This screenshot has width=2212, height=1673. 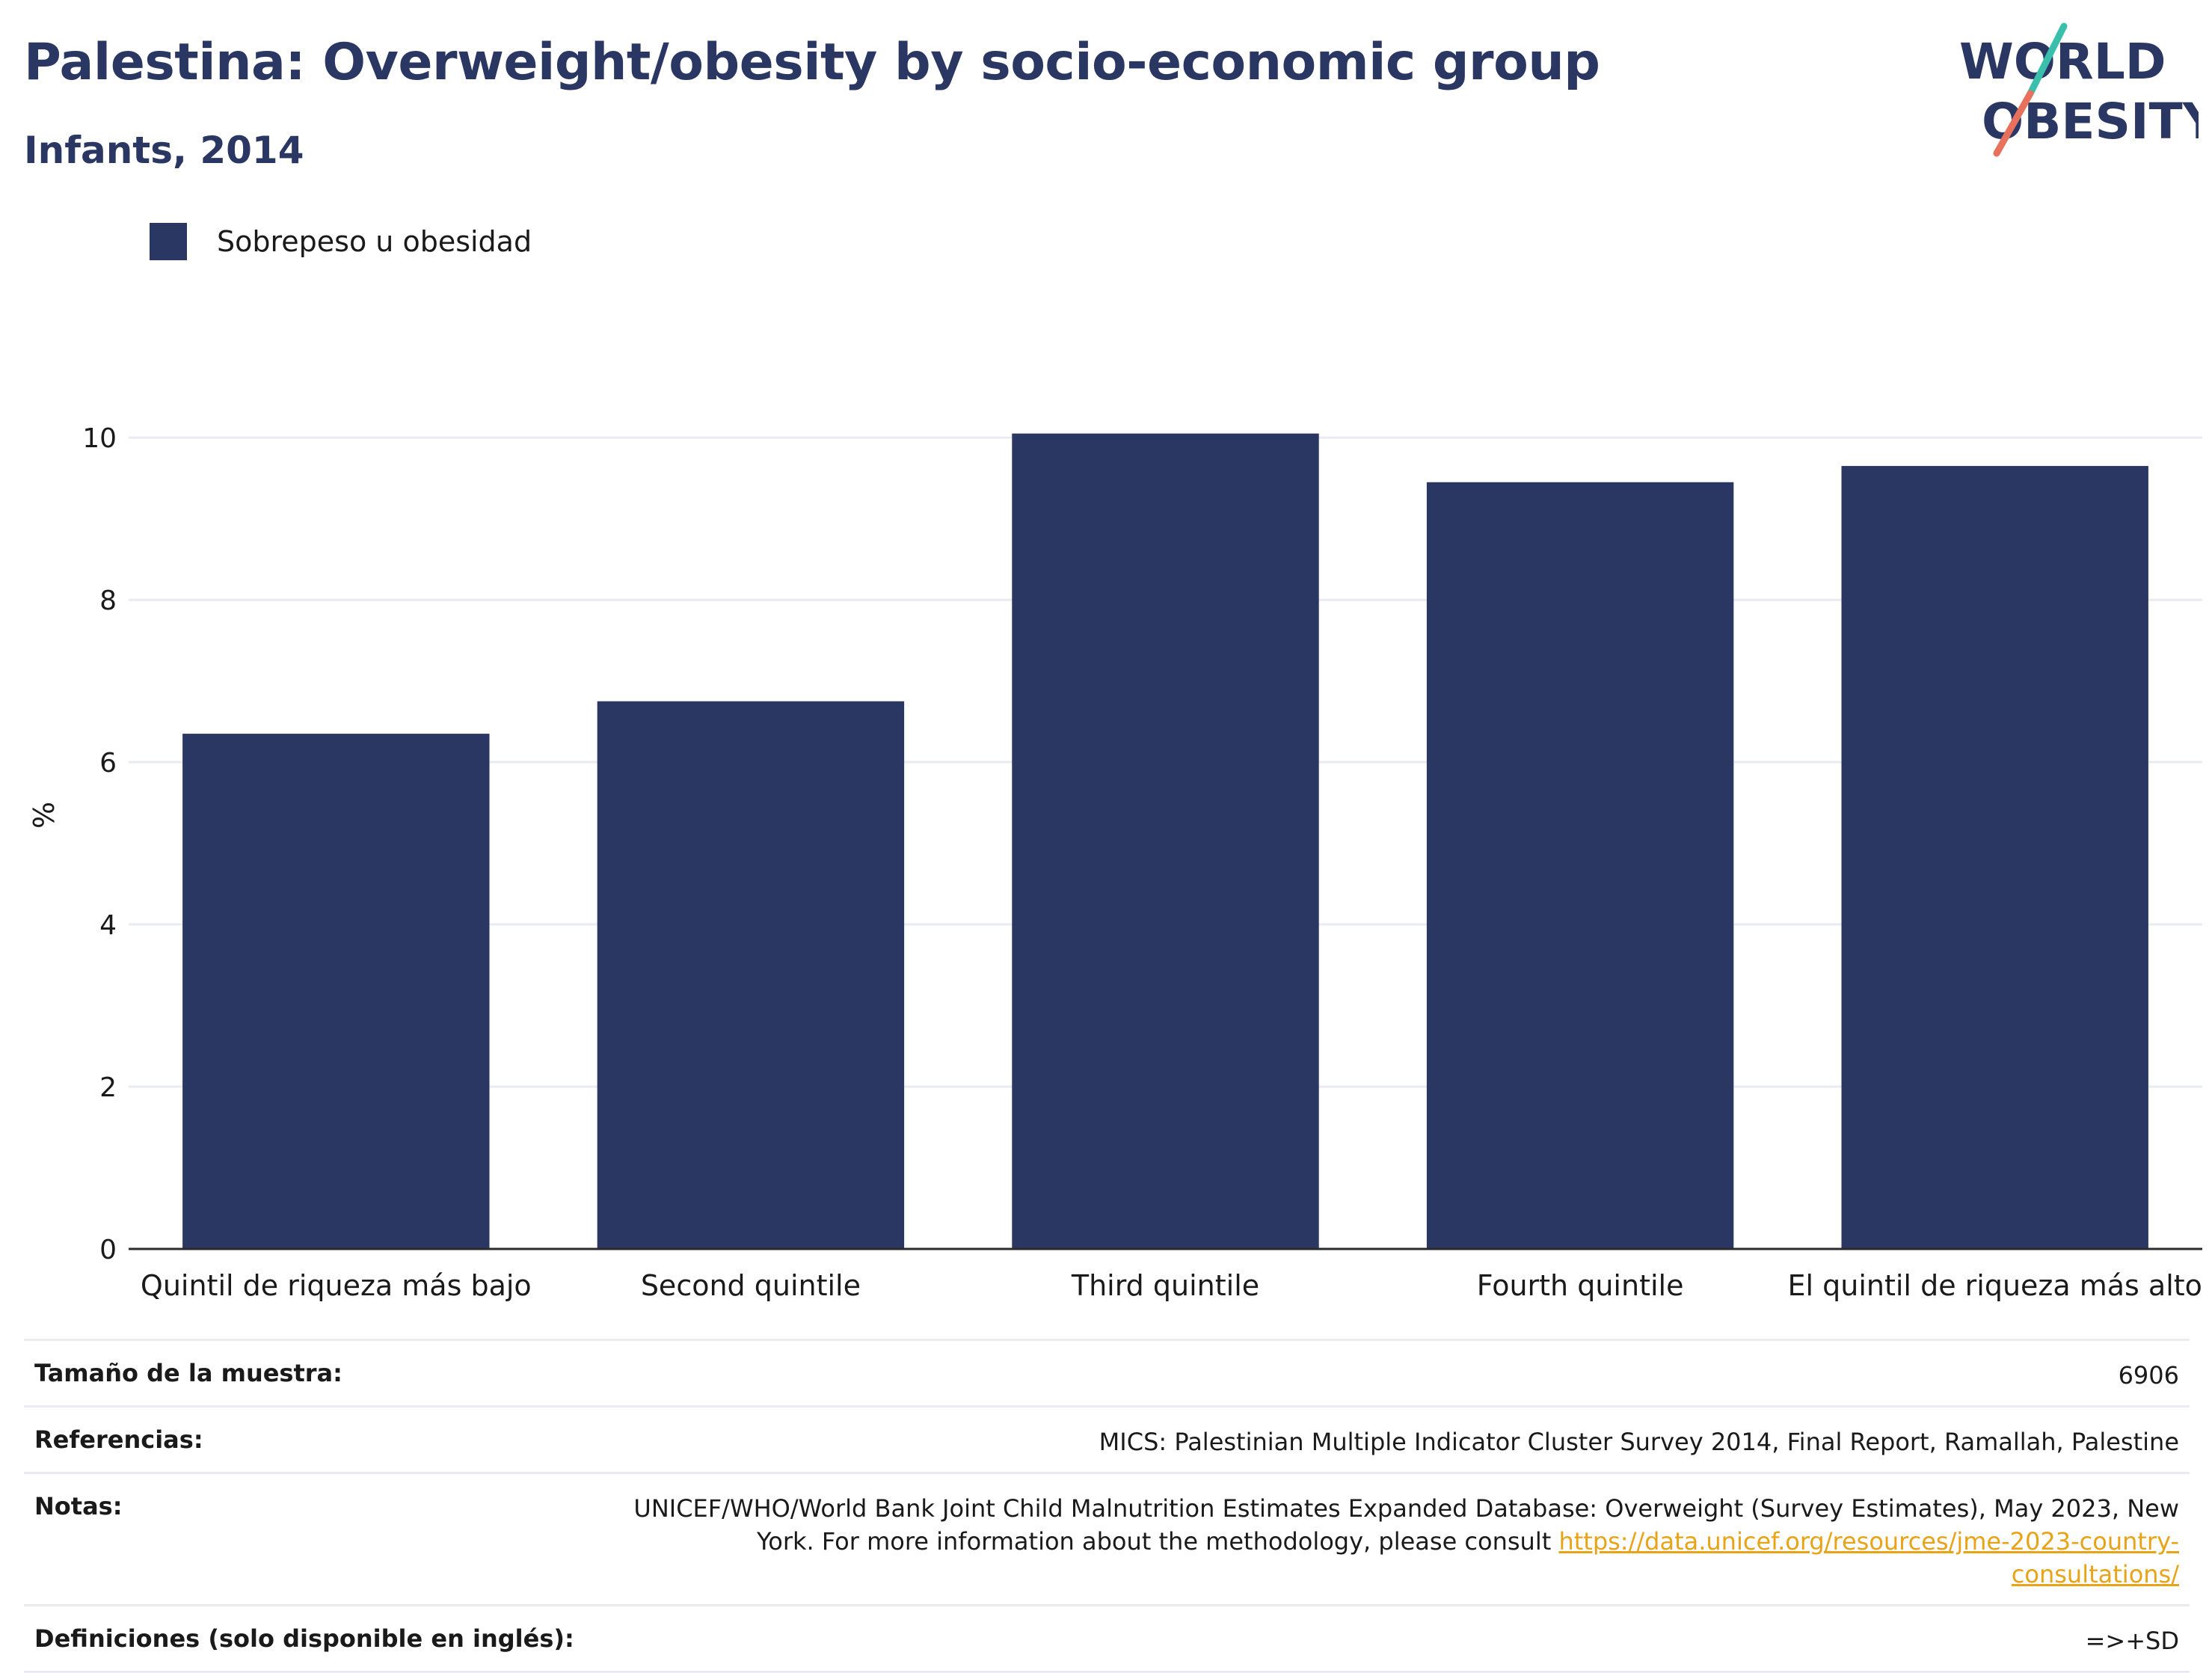 I want to click on y-tick-label: 6, so click(x=108, y=764).